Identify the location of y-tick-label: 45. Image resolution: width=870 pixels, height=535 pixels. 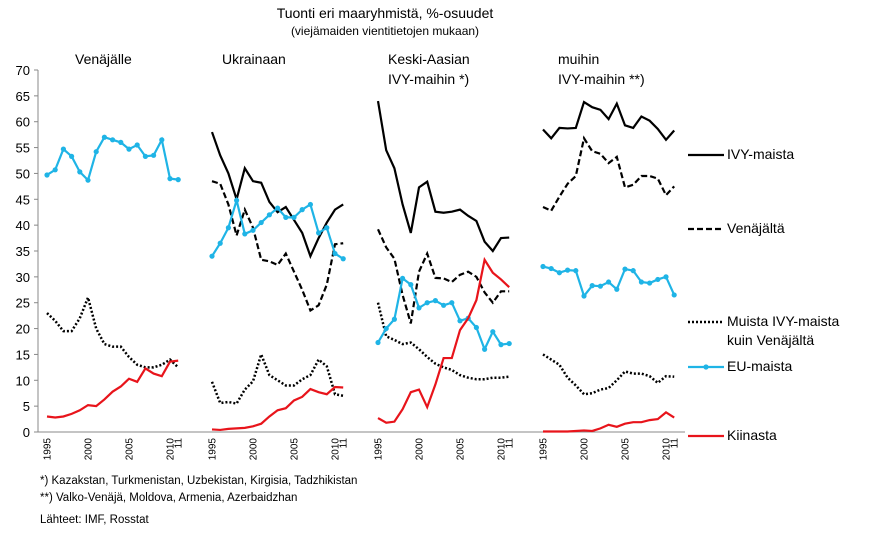
(23, 199).